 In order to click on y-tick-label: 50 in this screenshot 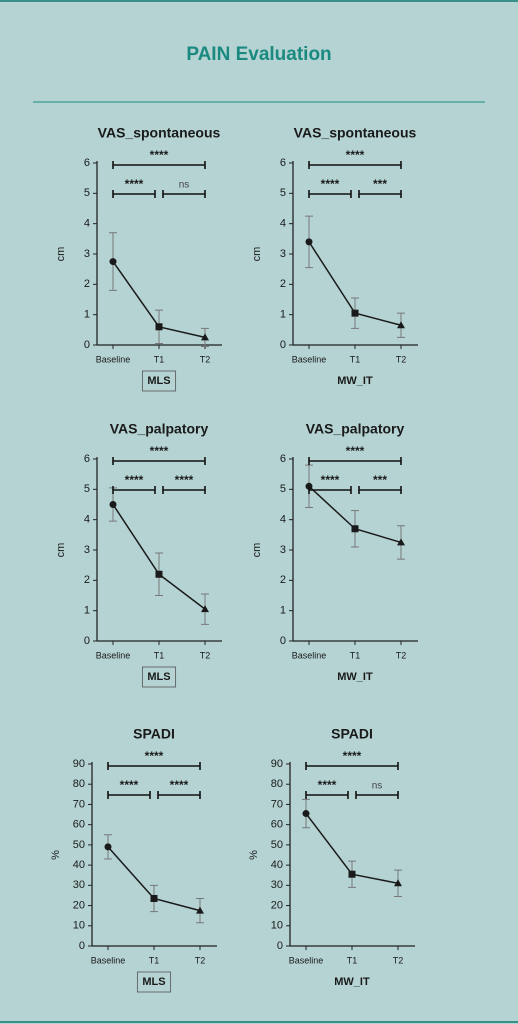, I will do `click(277, 845)`.